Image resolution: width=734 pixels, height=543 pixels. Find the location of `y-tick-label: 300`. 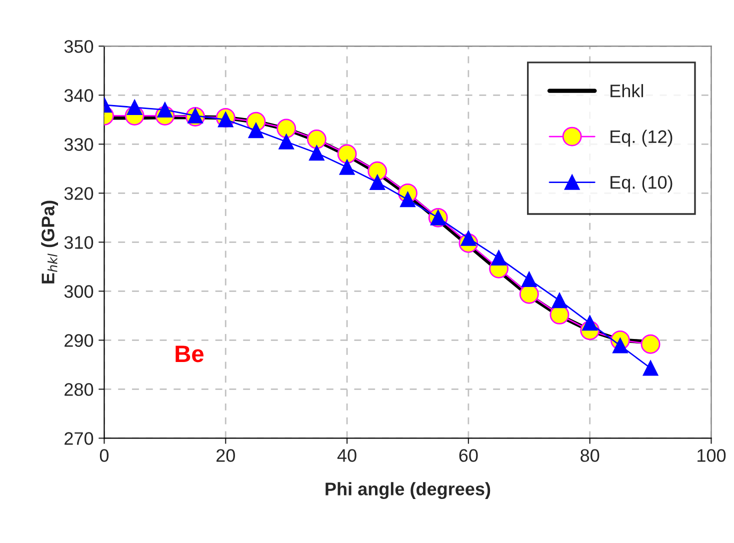

y-tick-label: 300 is located at coordinates (79, 291).